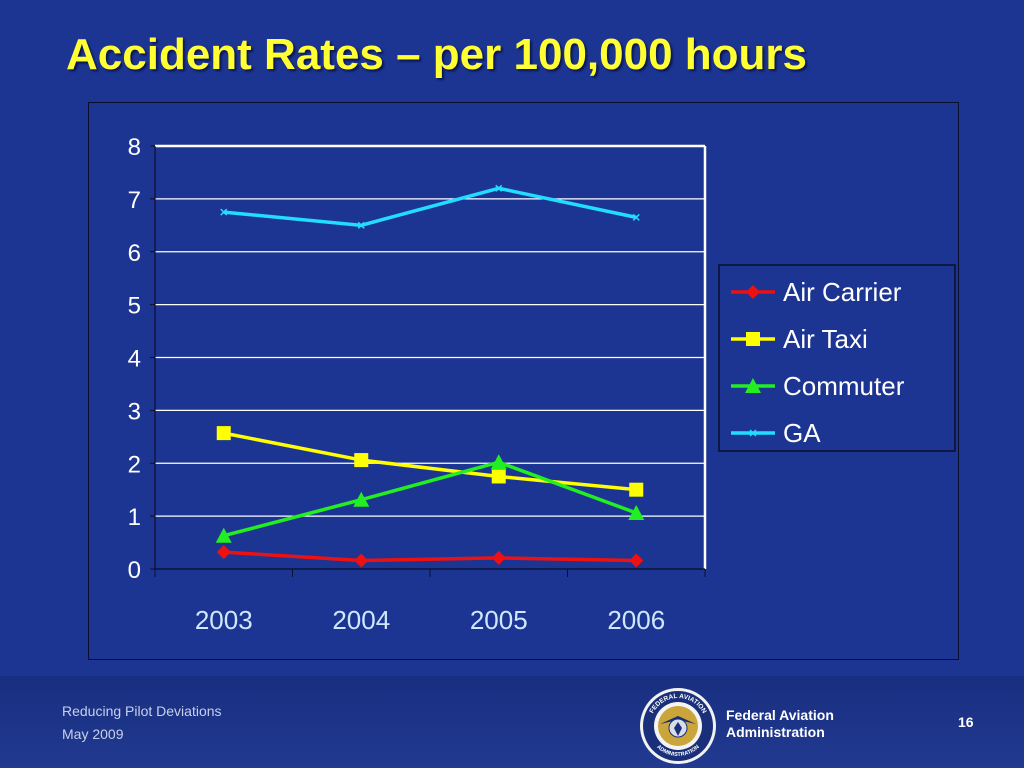 This screenshot has width=1024, height=768. Describe the element at coordinates (499, 620) in the screenshot. I see `x-tick-label: 2005` at that location.